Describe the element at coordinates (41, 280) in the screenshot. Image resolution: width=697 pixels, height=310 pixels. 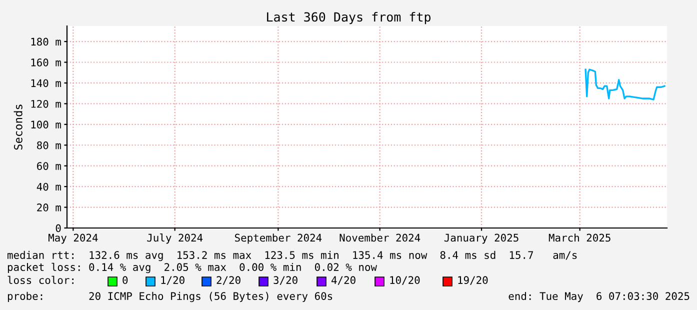
I see `text: loss color:` at that location.